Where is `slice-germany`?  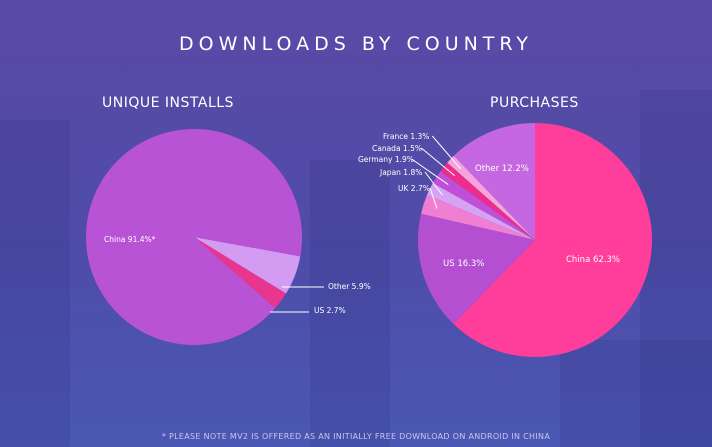 slice-germany is located at coordinates (483, 205).